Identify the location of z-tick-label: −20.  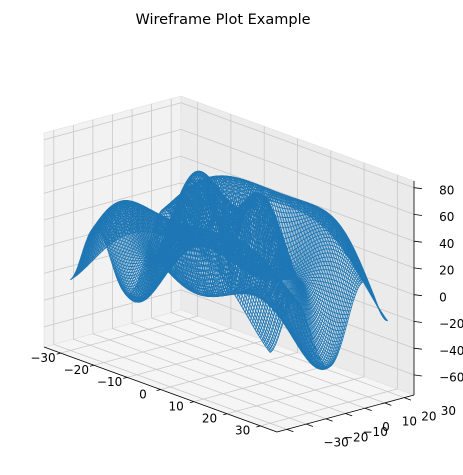
(451, 324).